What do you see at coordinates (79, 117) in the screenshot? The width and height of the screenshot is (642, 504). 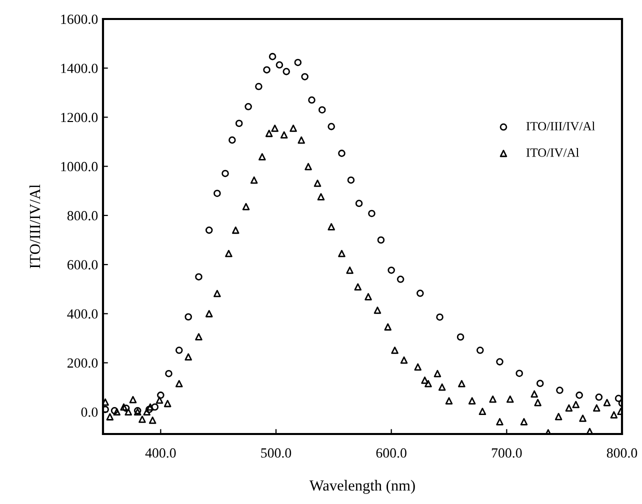 I see `y-tick-label: 1200.0` at bounding box center [79, 117].